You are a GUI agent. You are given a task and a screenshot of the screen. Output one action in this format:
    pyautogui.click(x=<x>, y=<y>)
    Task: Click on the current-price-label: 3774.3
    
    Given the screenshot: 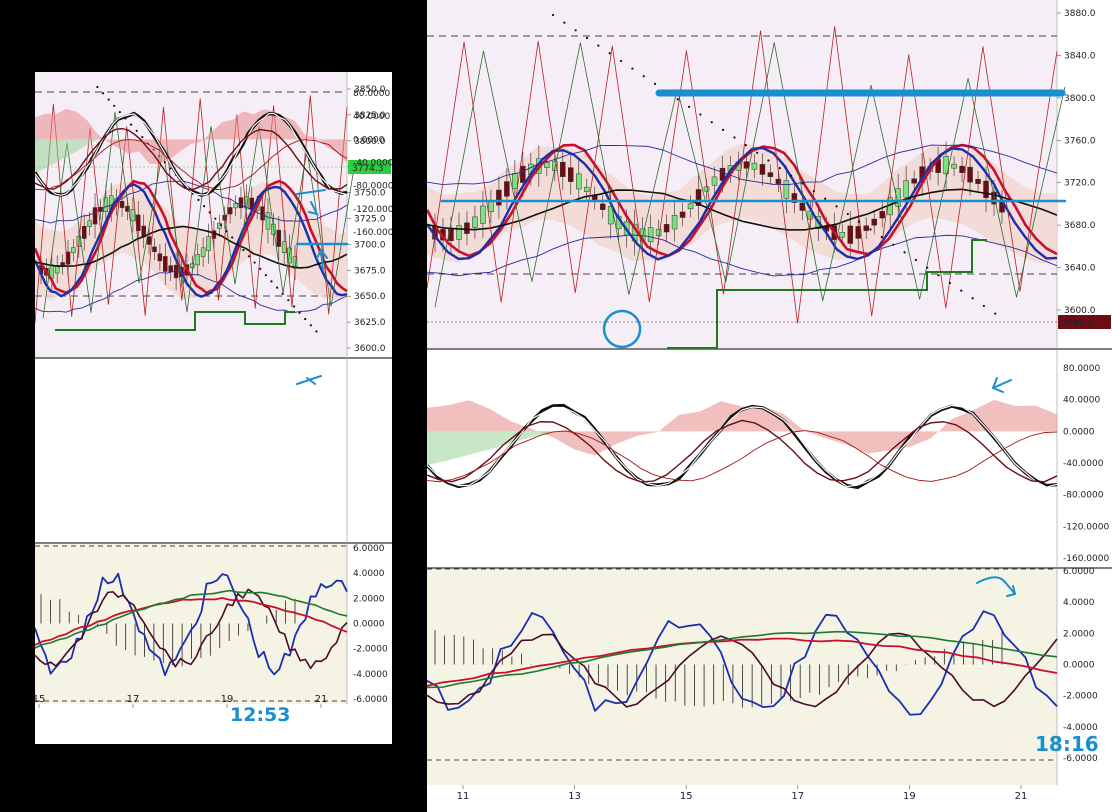 What is the action you would take?
    pyautogui.click(x=368, y=169)
    